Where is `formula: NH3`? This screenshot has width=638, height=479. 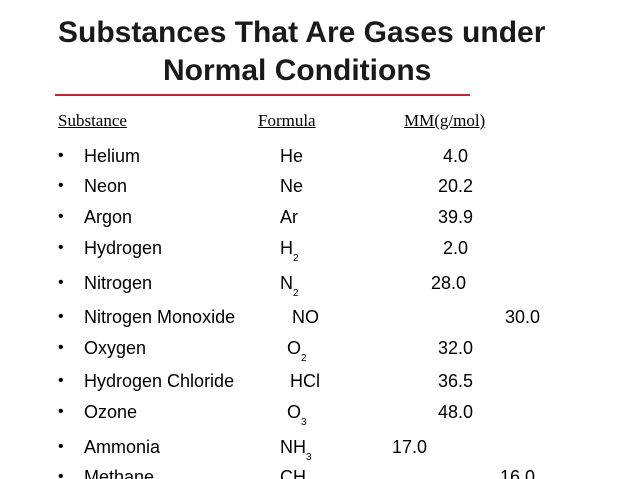
formula: NH3 is located at coordinates (296, 450).